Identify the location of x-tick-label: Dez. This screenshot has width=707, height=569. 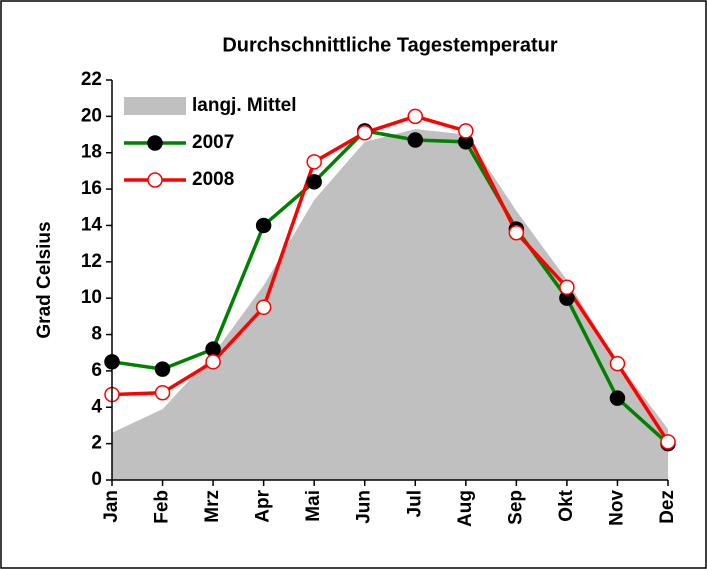
(667, 507).